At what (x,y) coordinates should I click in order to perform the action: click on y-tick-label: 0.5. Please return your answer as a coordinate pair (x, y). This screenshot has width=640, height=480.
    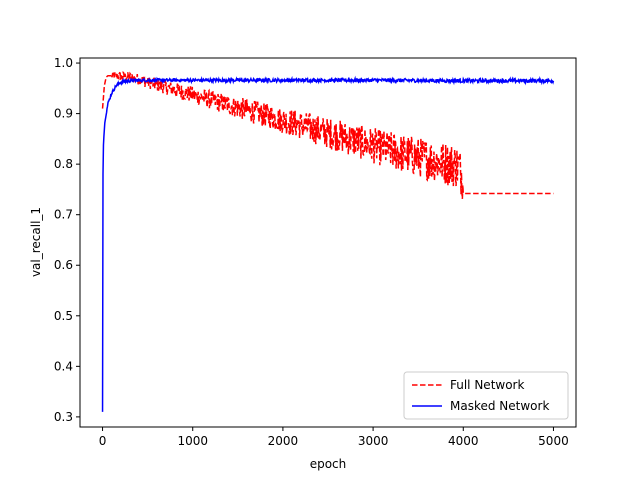
    Looking at the image, I should click on (63, 316).